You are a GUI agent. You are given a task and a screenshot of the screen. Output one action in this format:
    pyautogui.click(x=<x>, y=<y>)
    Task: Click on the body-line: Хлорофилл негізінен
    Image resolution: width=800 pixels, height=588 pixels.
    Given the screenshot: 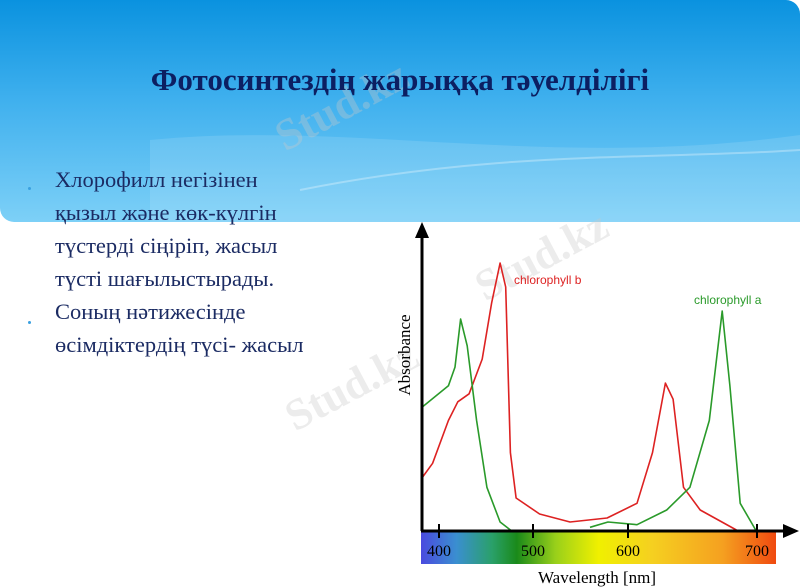 What is the action you would take?
    pyautogui.click(x=156, y=179)
    